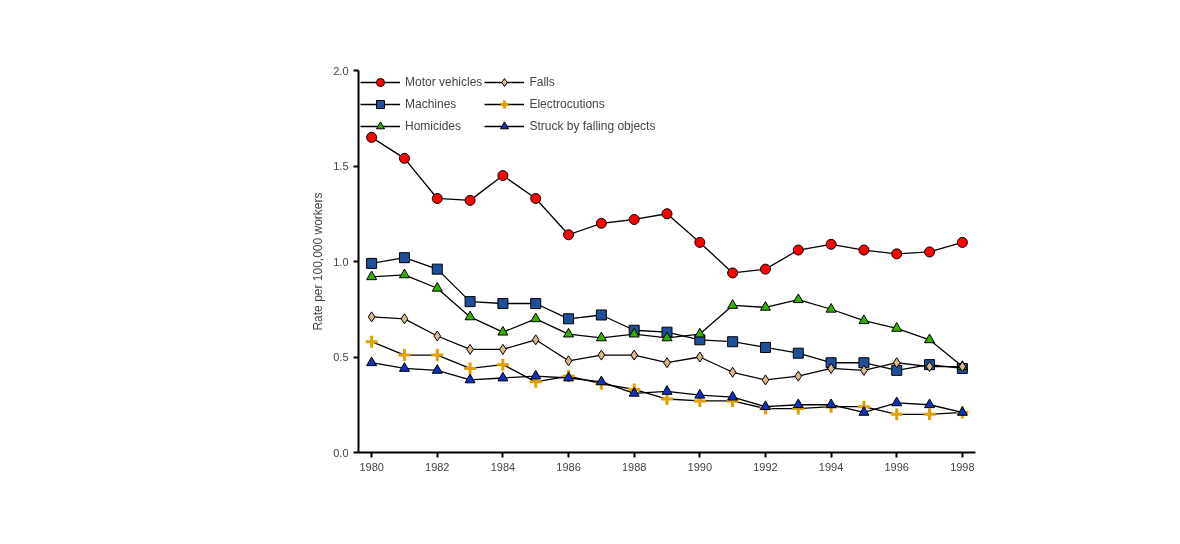  What do you see at coordinates (437, 466) in the screenshot?
I see `x-tick-label: 1982` at bounding box center [437, 466].